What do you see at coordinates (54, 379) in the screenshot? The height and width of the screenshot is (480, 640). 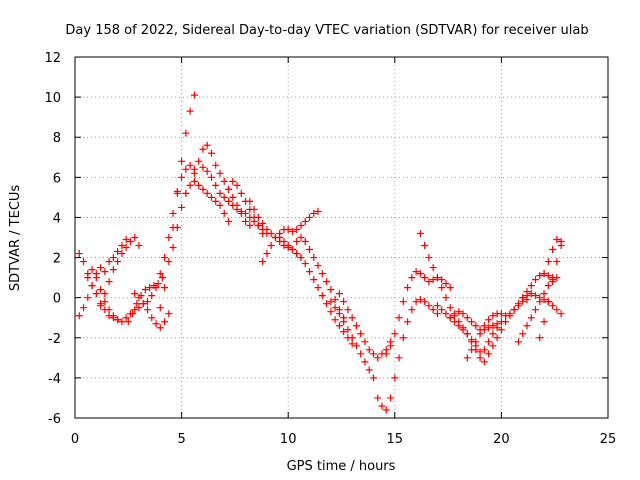 I see `y-tick-label: -4` at bounding box center [54, 379].